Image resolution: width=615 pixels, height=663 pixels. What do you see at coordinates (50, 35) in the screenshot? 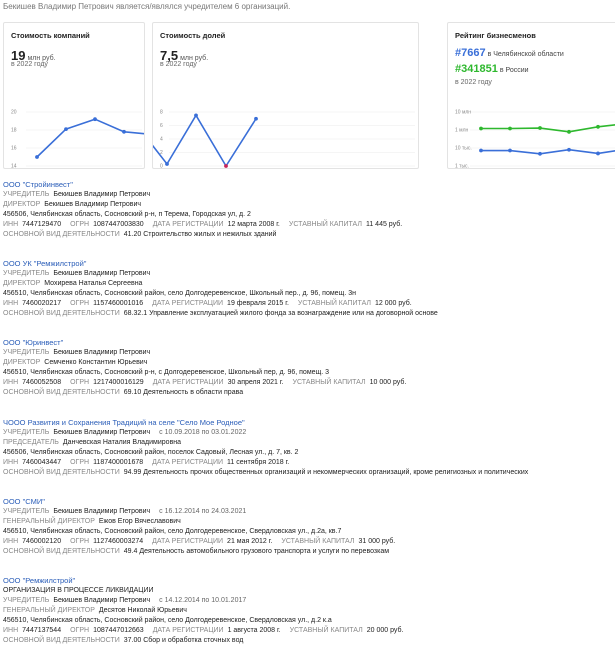
I see `card-title: Стоимость компаний` at bounding box center [50, 35].